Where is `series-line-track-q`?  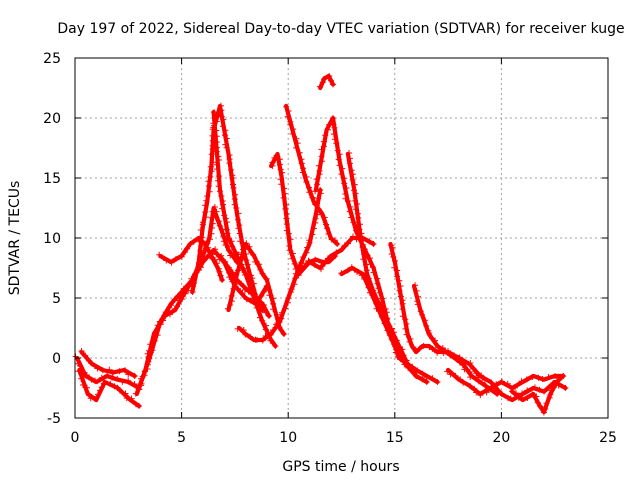
series-line-track-q is located at coordinates (382, 265).